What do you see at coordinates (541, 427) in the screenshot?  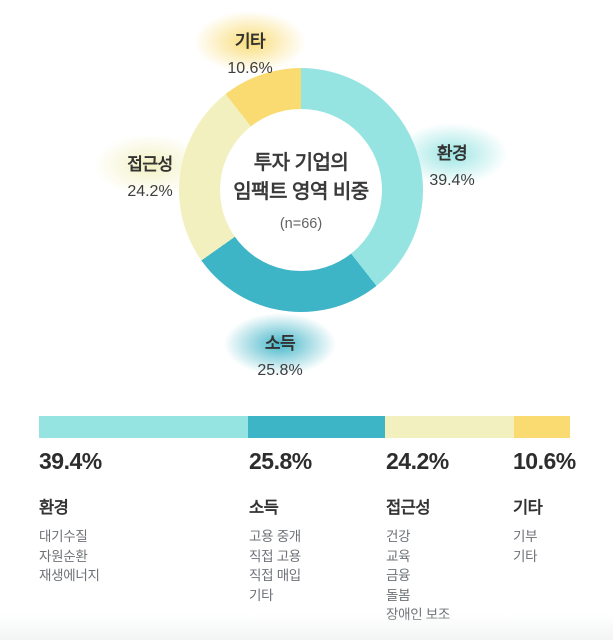 I see `bar-segment-other` at bounding box center [541, 427].